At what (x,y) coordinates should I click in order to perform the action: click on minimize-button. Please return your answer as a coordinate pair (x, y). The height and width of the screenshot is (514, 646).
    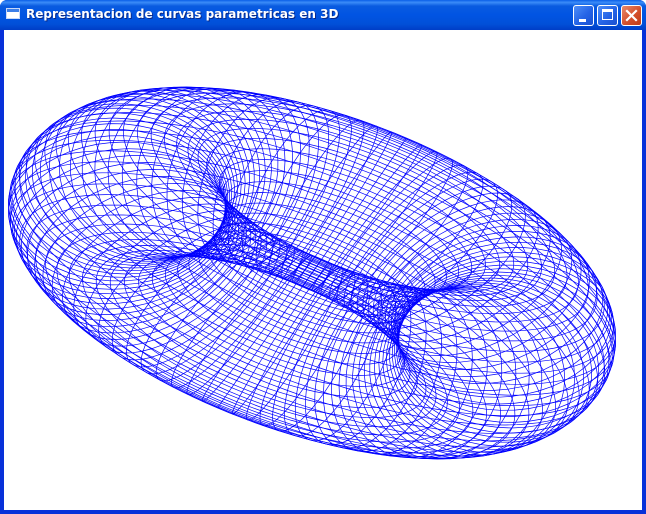
    Looking at the image, I should click on (583, 15).